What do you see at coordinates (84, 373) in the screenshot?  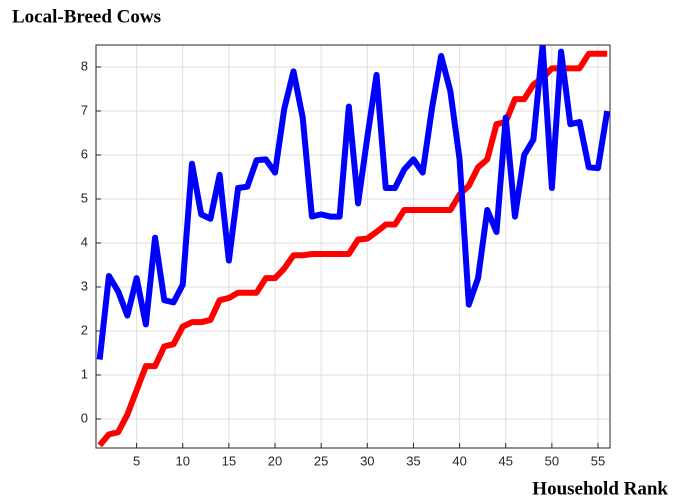 I see `y-tick-label: 1` at bounding box center [84, 373].